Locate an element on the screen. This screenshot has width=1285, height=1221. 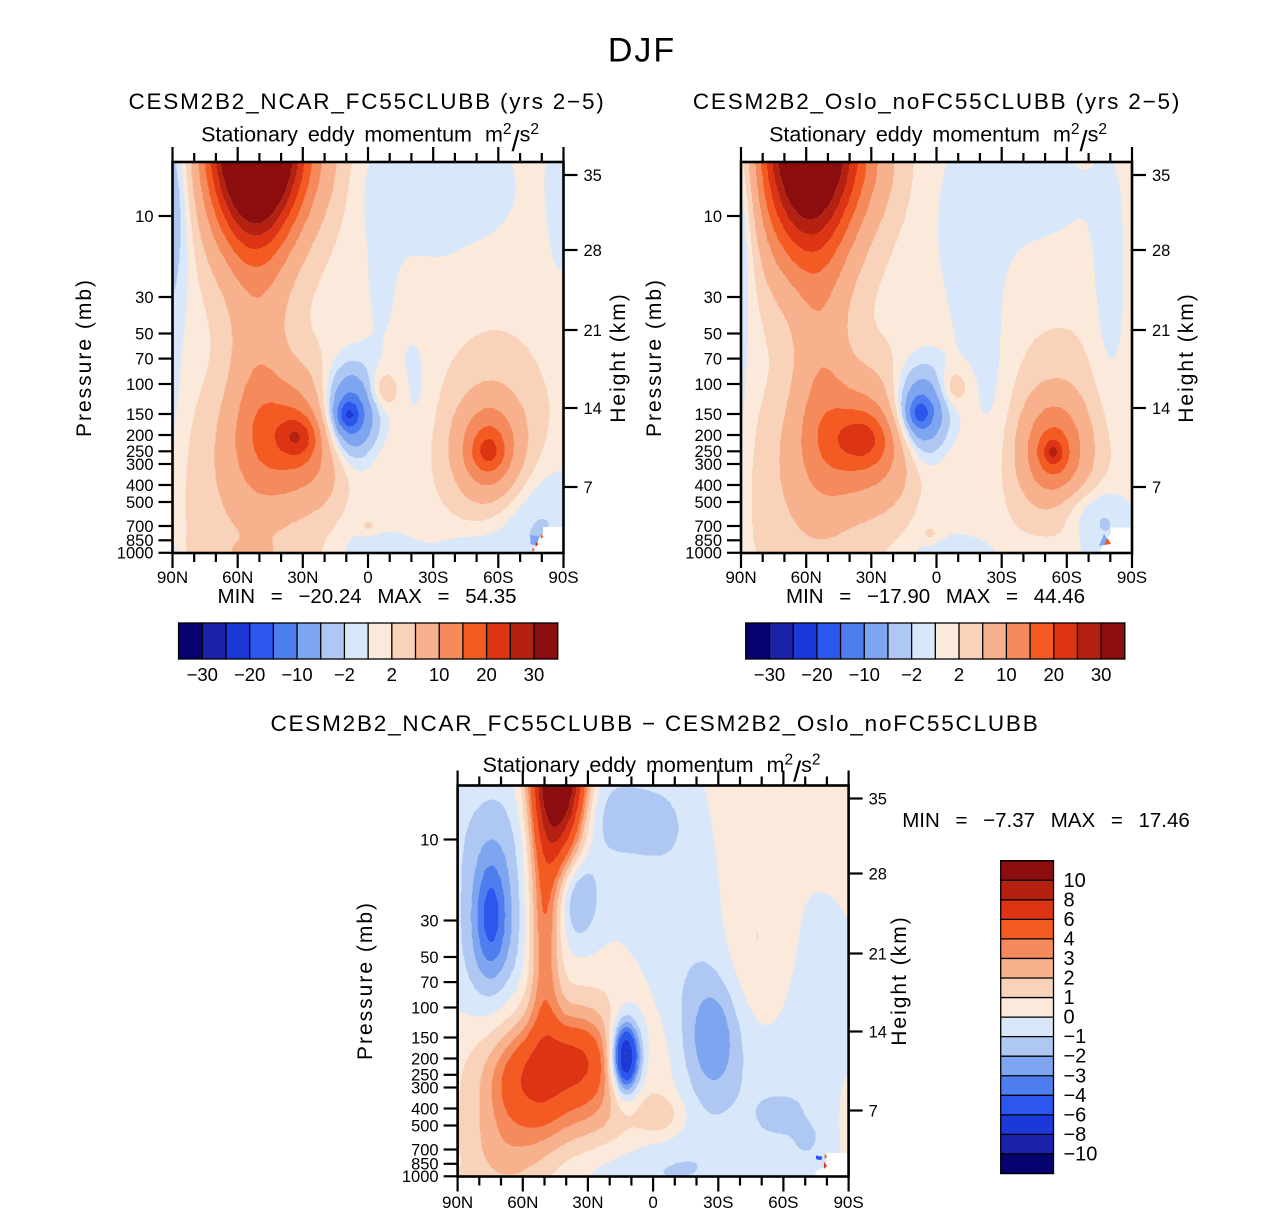
svg-text: −30 is located at coordinates (202, 674).